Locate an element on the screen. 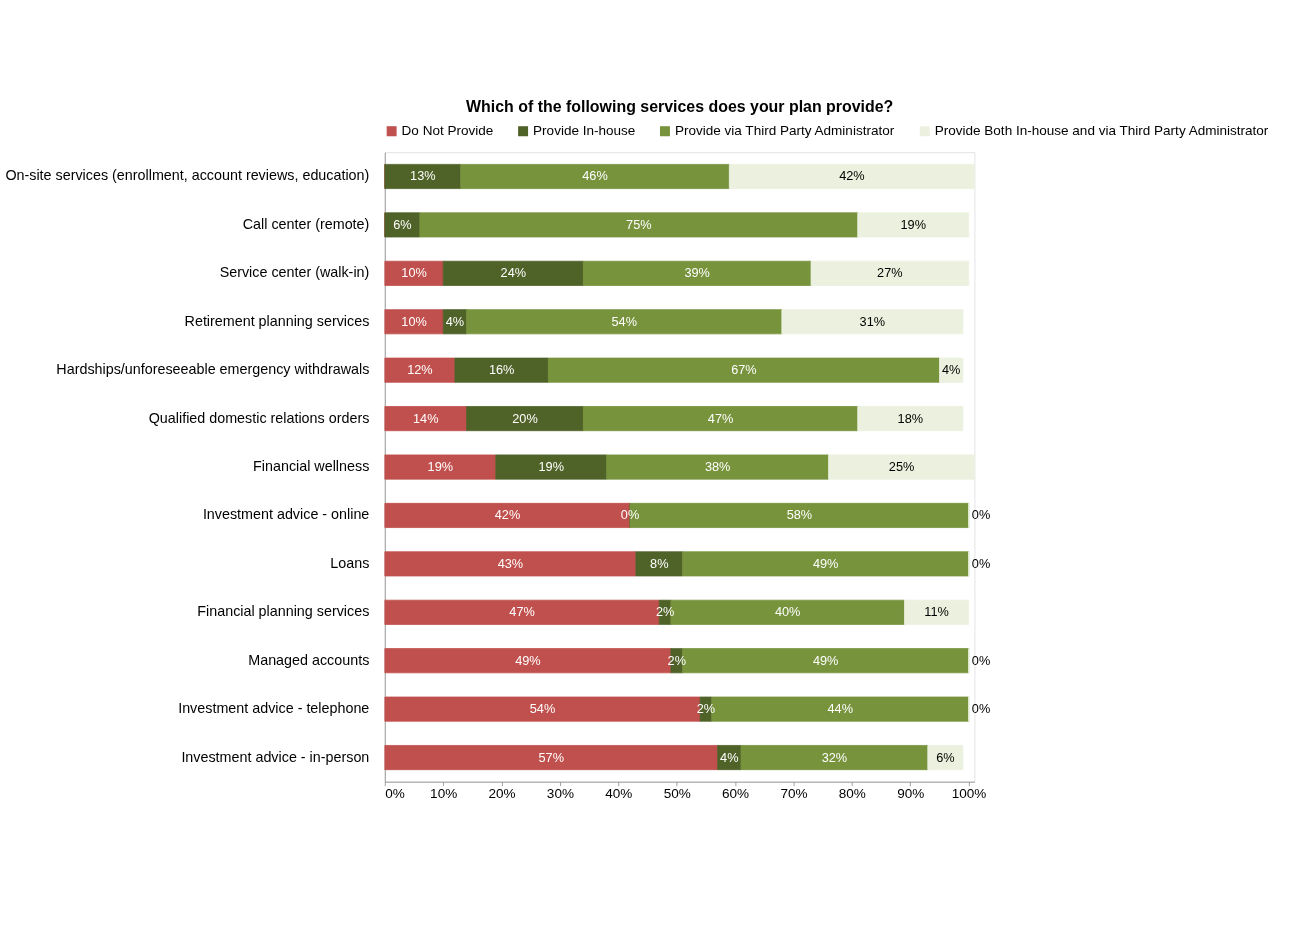  y-tick-label: Loans is located at coordinates (350, 562).